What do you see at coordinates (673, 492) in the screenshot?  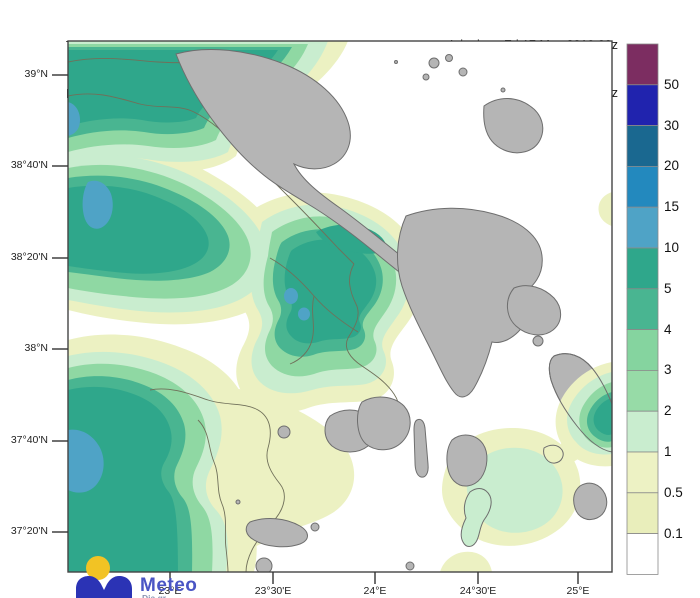 I see `colorbar-label: 0.5` at bounding box center [673, 492].